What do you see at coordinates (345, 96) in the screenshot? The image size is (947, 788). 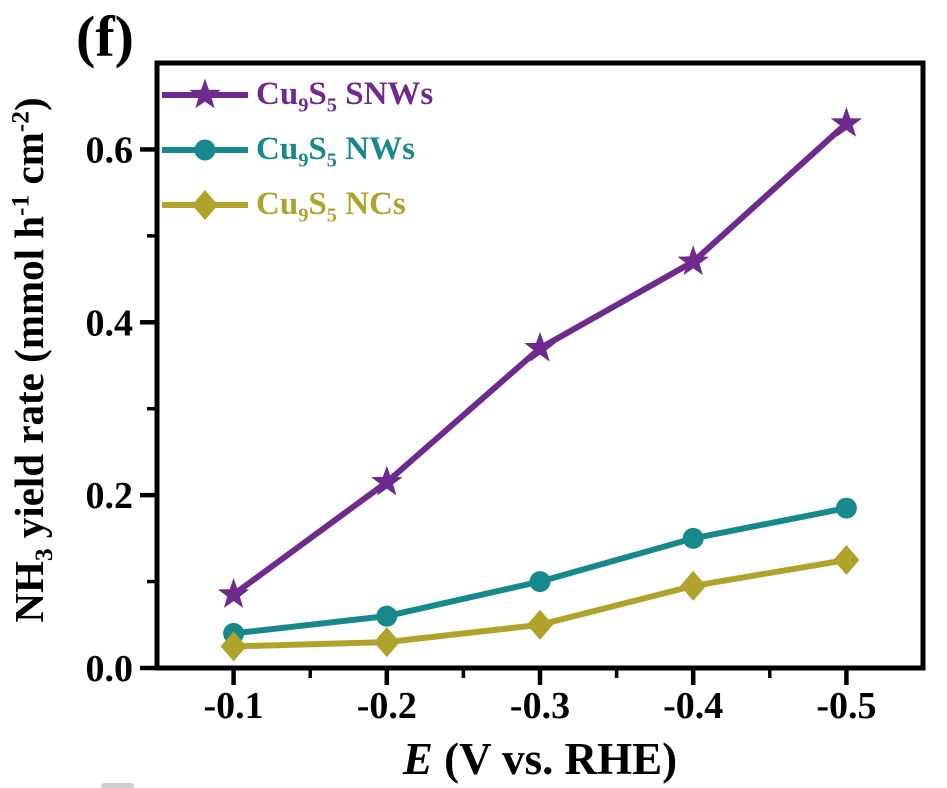 I see `legend-label: Cu9S5 SNWs` at bounding box center [345, 96].